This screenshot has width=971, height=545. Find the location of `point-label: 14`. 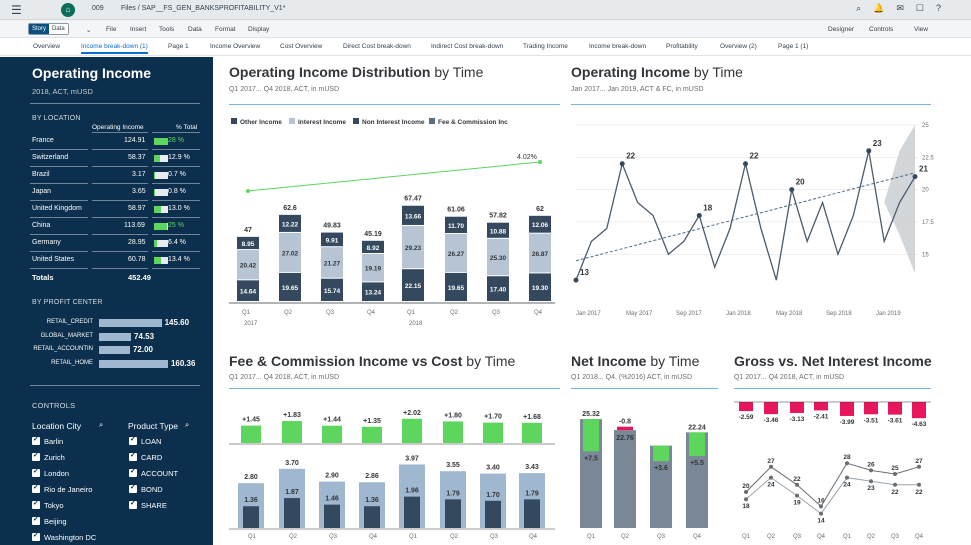

point-label: 14 is located at coordinates (821, 521).